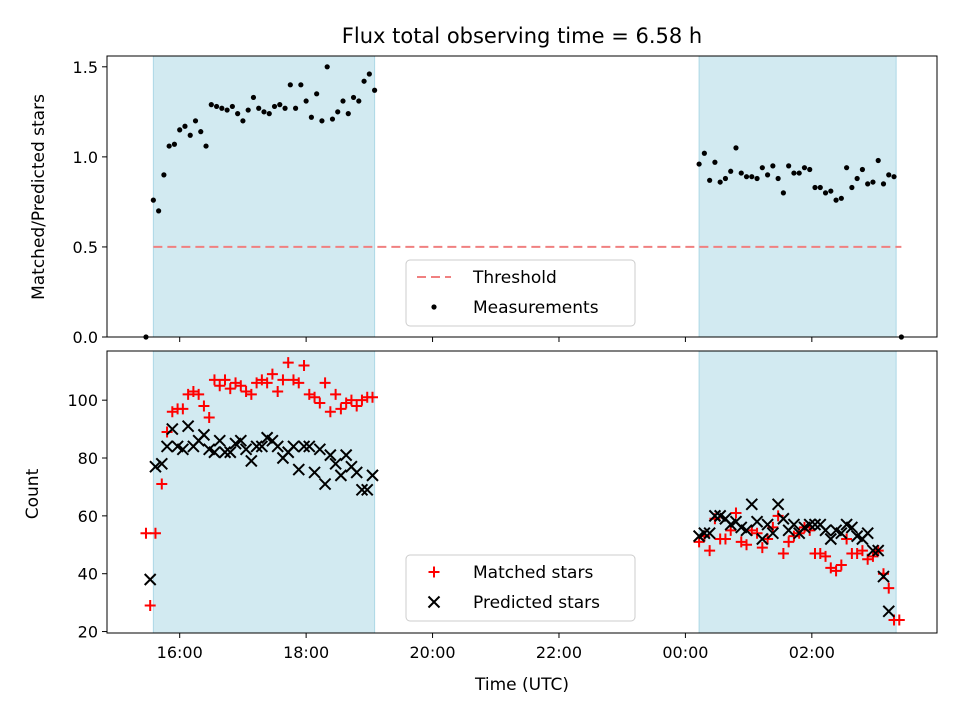  What do you see at coordinates (88, 458) in the screenshot?
I see `y-tick-label: 80` at bounding box center [88, 458].